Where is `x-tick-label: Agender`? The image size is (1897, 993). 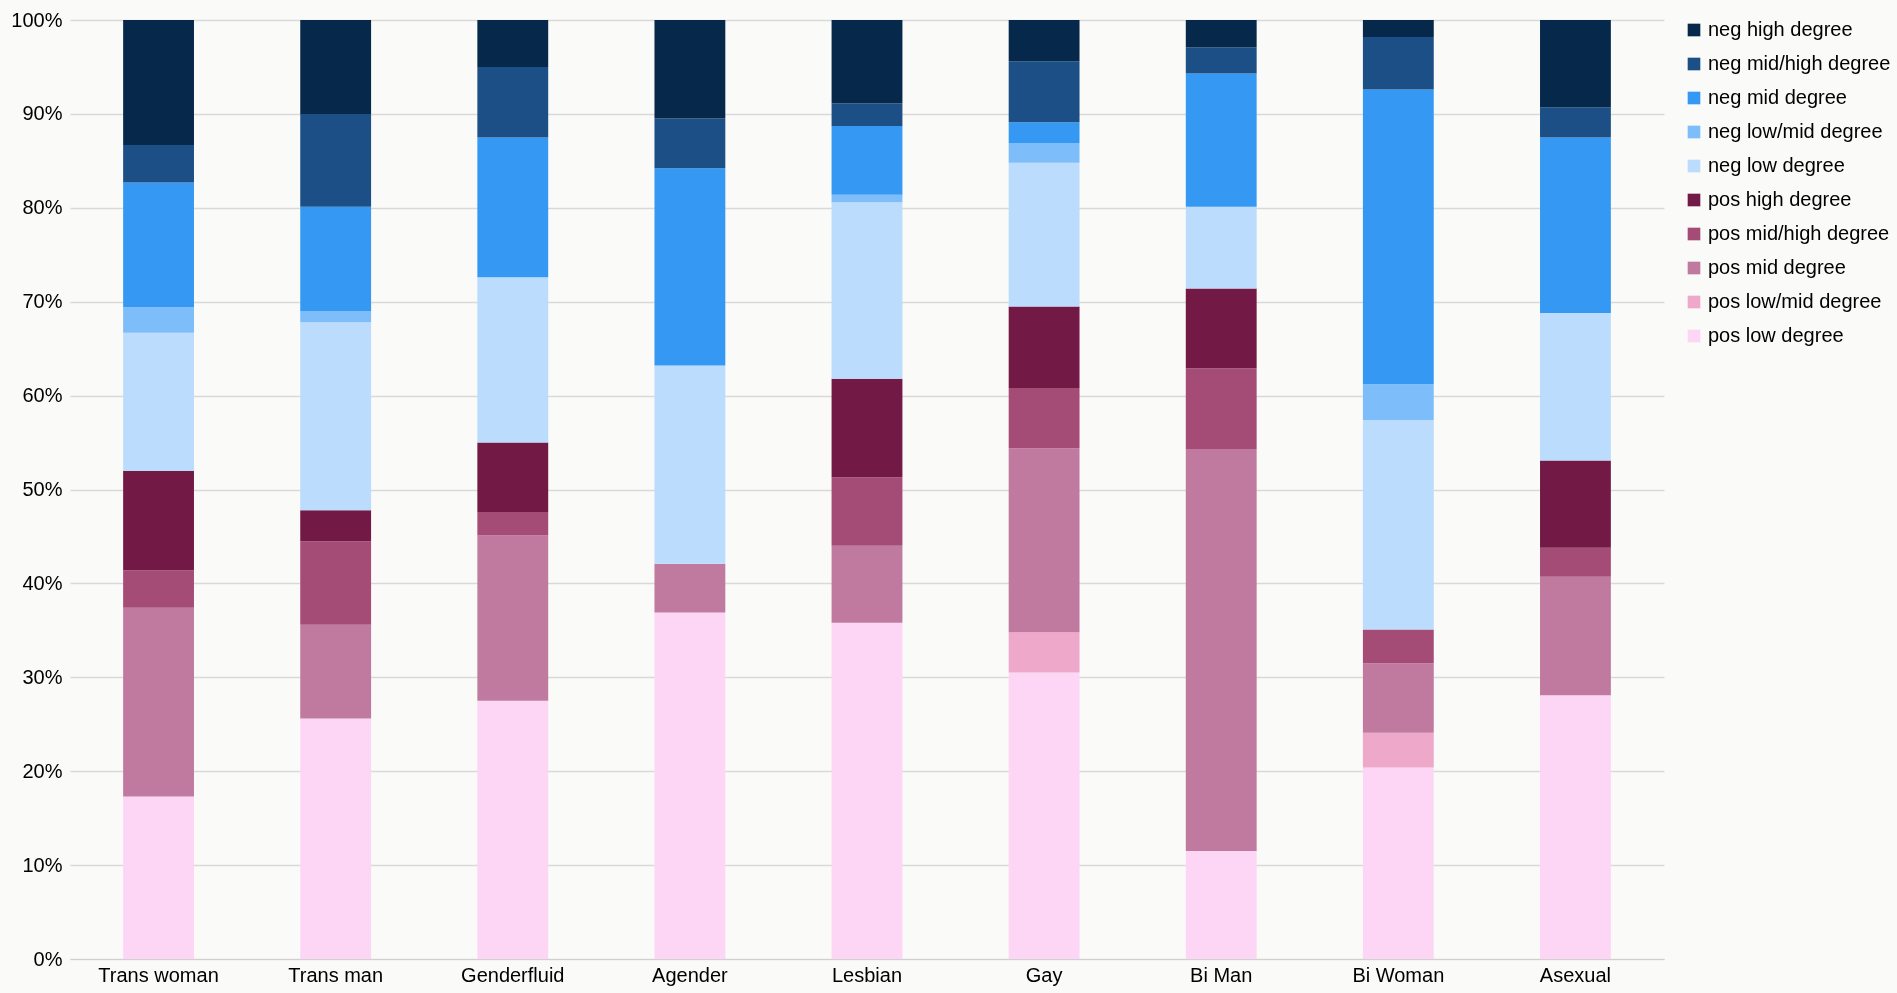
x-tick-label: Agender is located at coordinates (690, 974).